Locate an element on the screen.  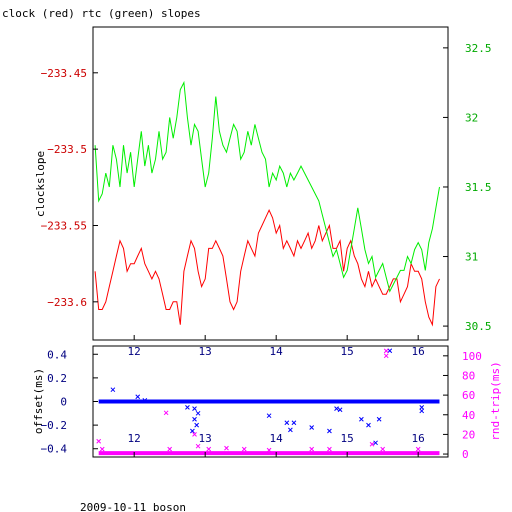
rnd-trip-axis-label: rnd-trip(ms) is located at coordinates (495, 400).